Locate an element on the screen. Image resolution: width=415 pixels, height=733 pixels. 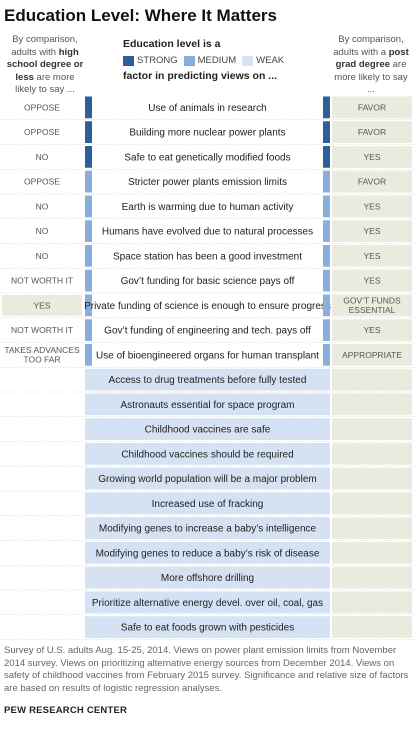
issue-label: Safe to eat foods grown with pesticides is located at coordinates (207, 628).